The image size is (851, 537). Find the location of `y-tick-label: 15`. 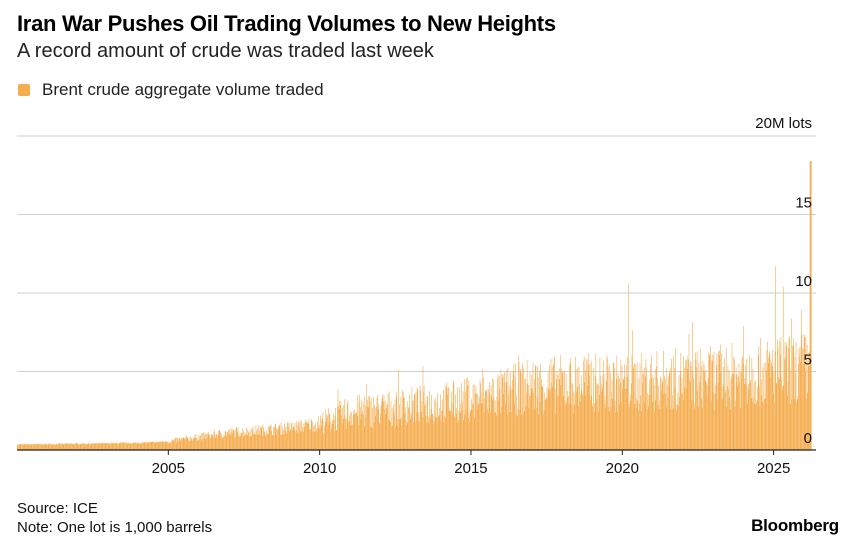

y-tick-label: 15 is located at coordinates (803, 203).